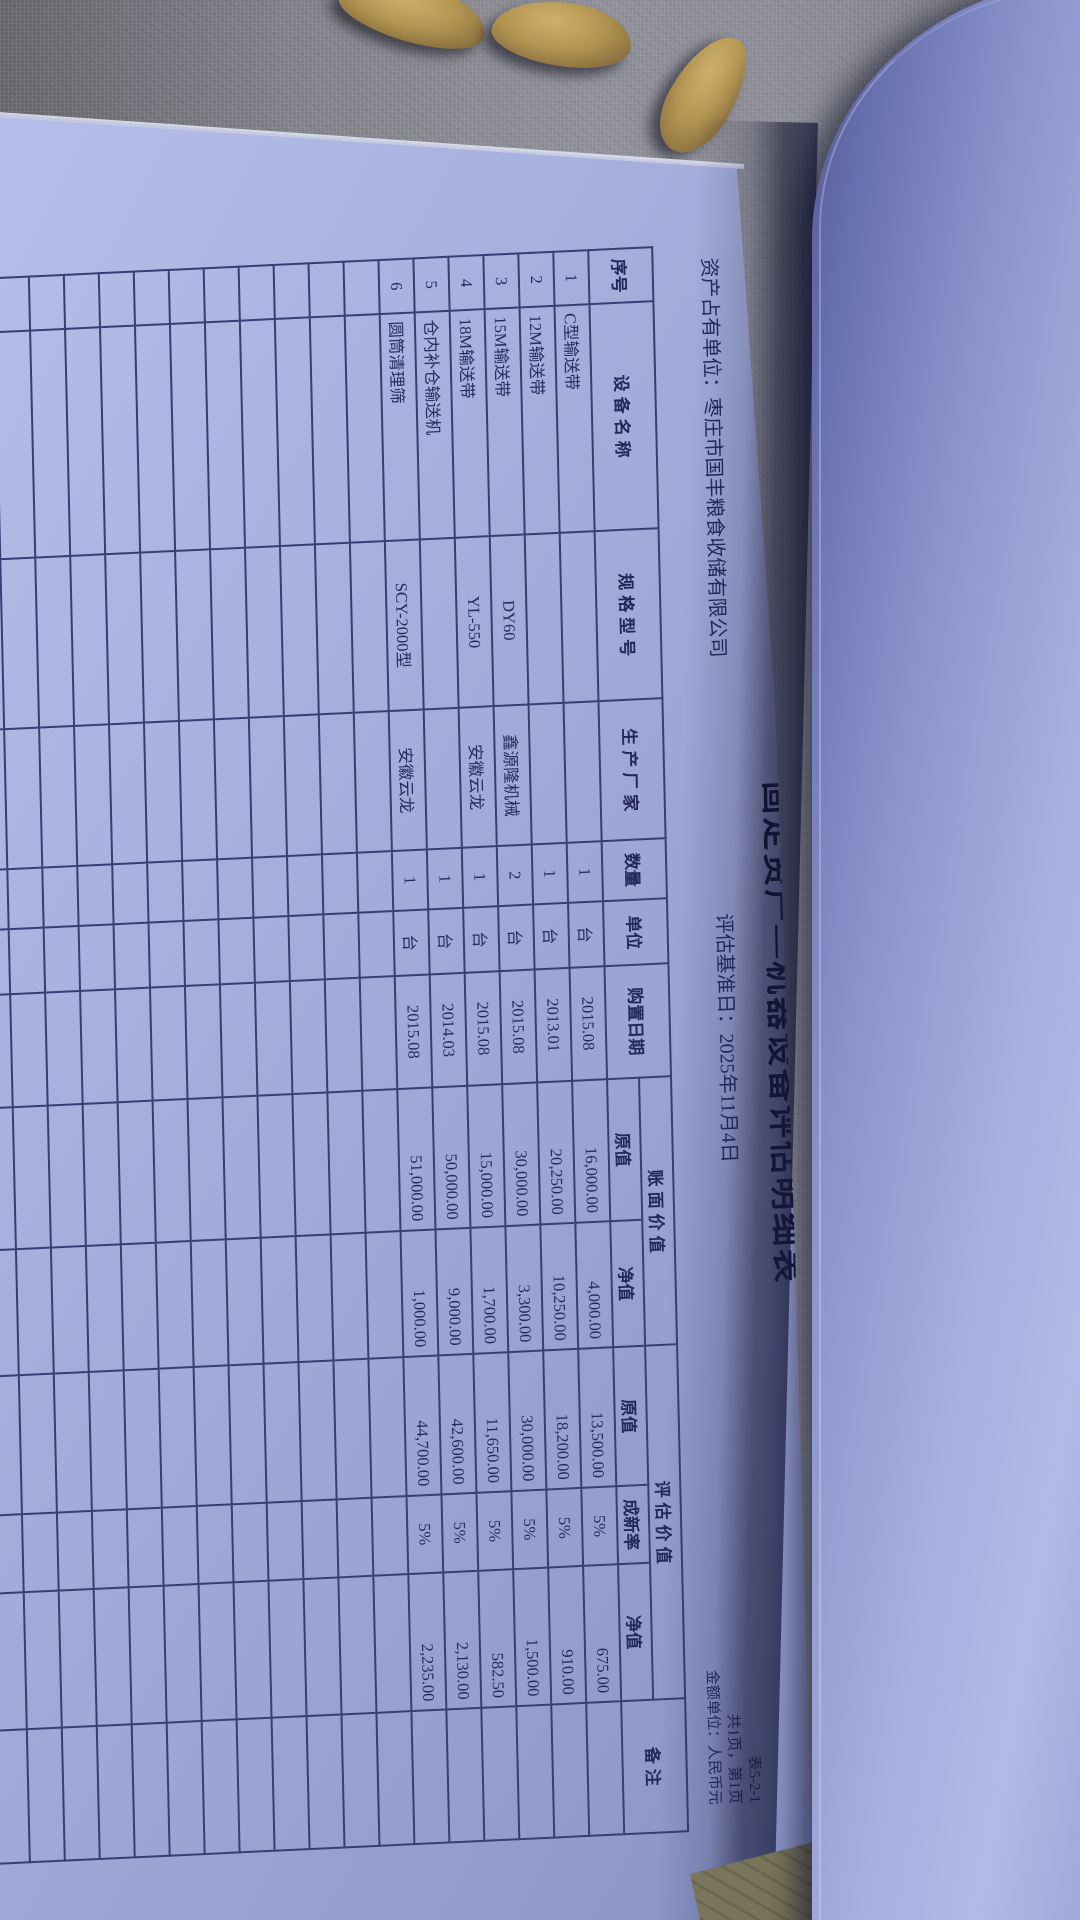 This screenshot has height=1920, width=1080. What do you see at coordinates (512, 775) in the screenshot?
I see `table-cell: 鑫源隆机械` at bounding box center [512, 775].